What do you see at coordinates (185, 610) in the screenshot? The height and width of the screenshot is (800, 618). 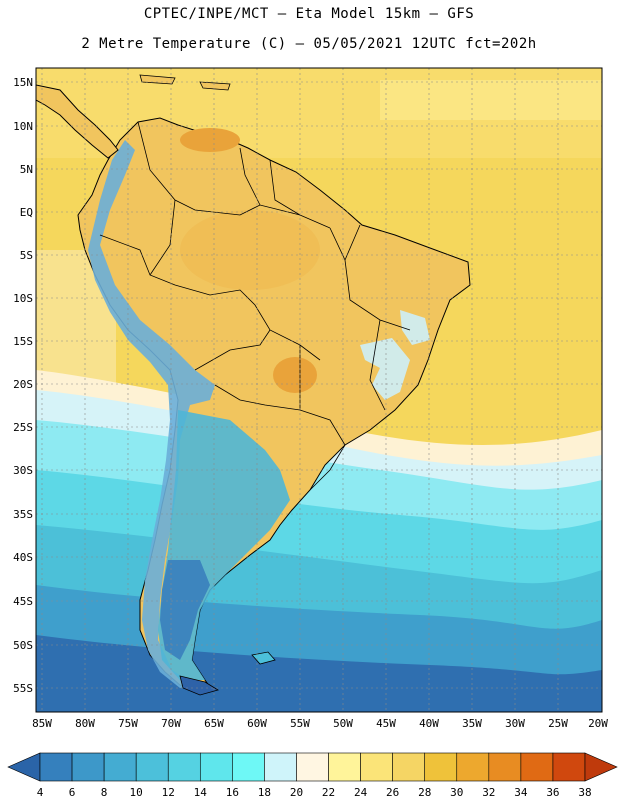 I see `patagonia-cold-core` at bounding box center [185, 610].